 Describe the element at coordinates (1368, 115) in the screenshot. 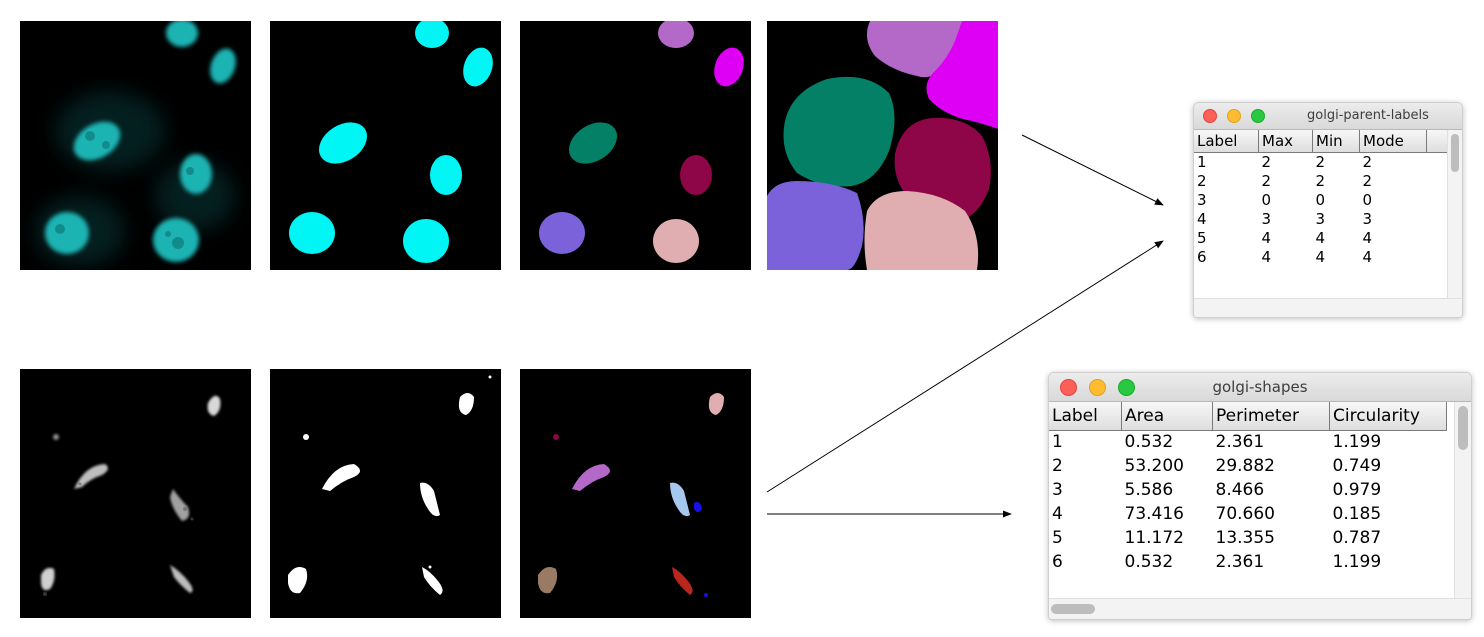

I see `window-title: golgi-parent-labels` at that location.